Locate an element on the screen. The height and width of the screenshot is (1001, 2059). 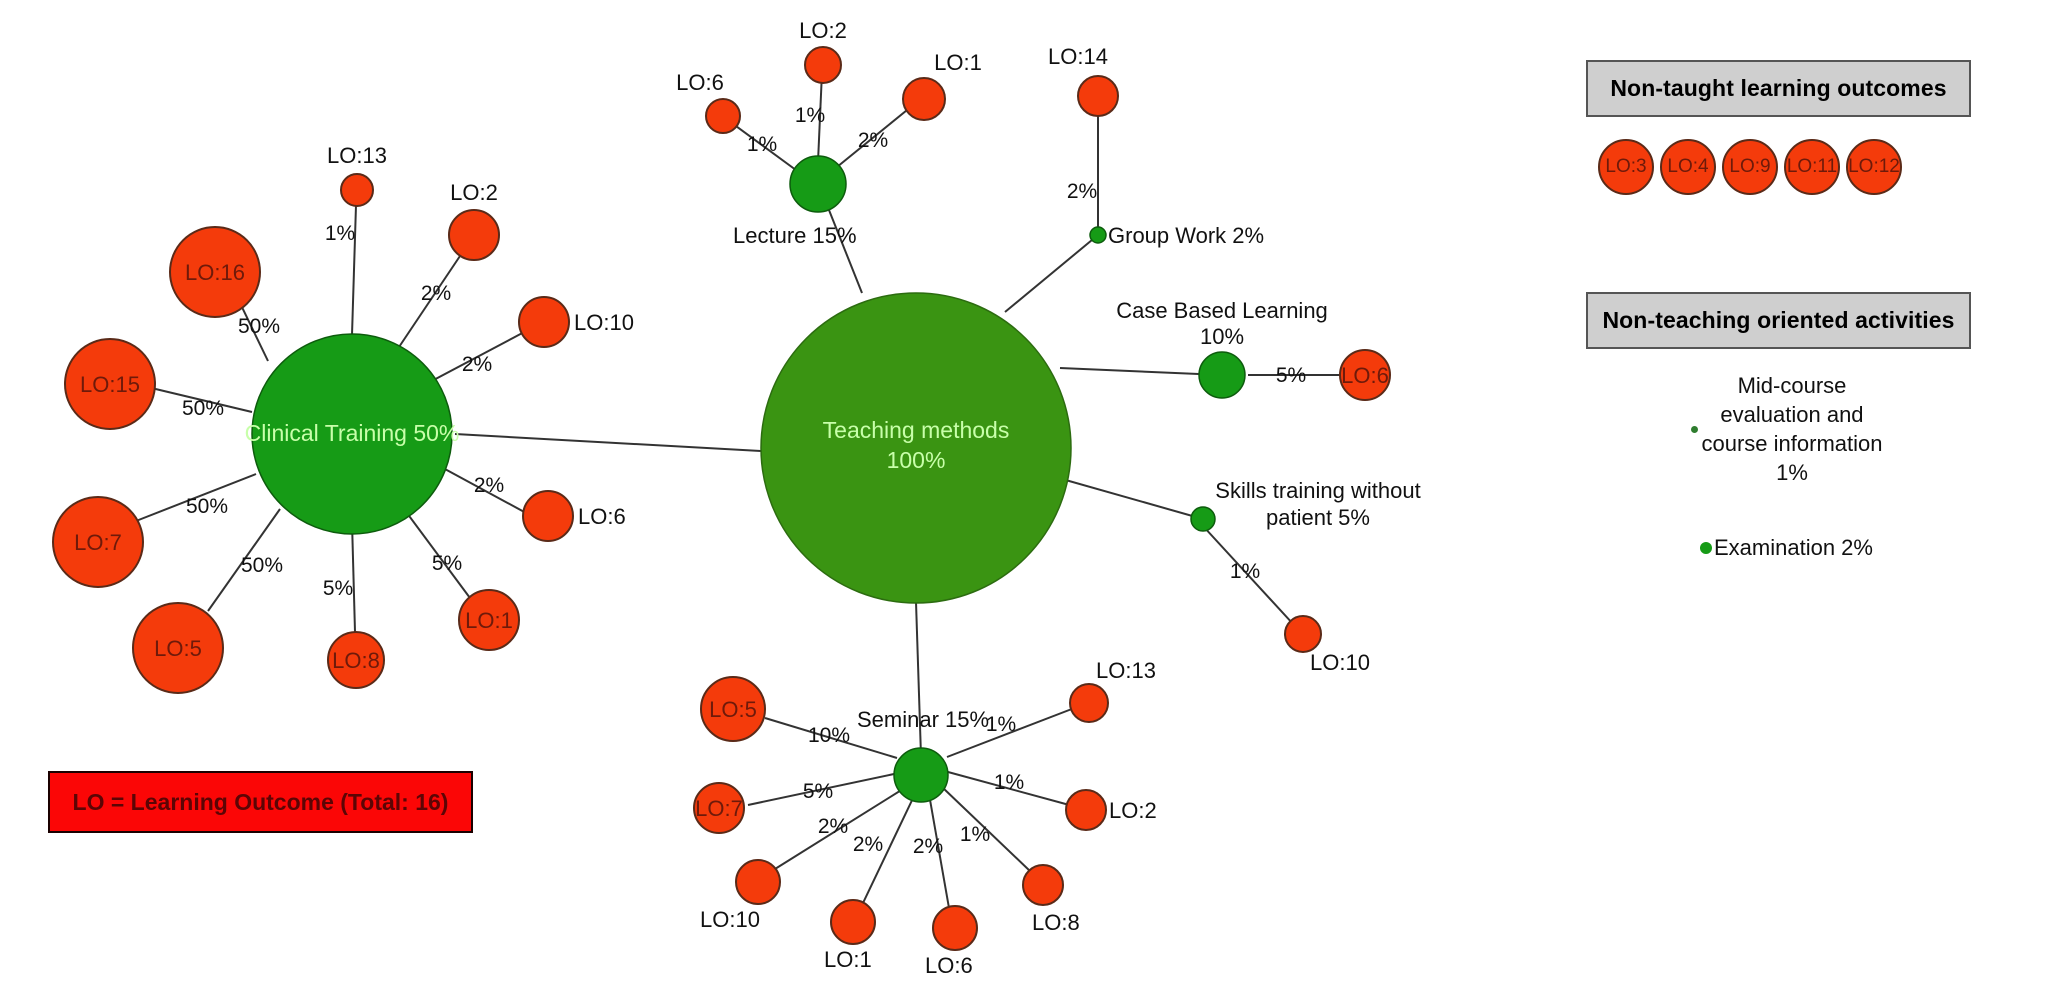
group-work-circle is located at coordinates (1098, 235).